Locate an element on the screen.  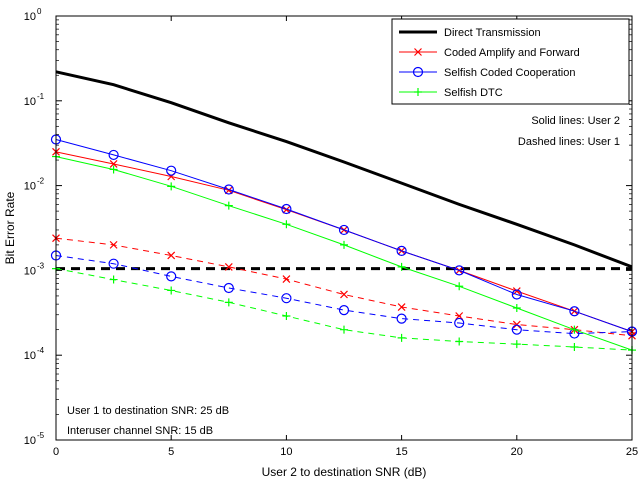
legend-entry: Selfish DTC is located at coordinates (451, 93).